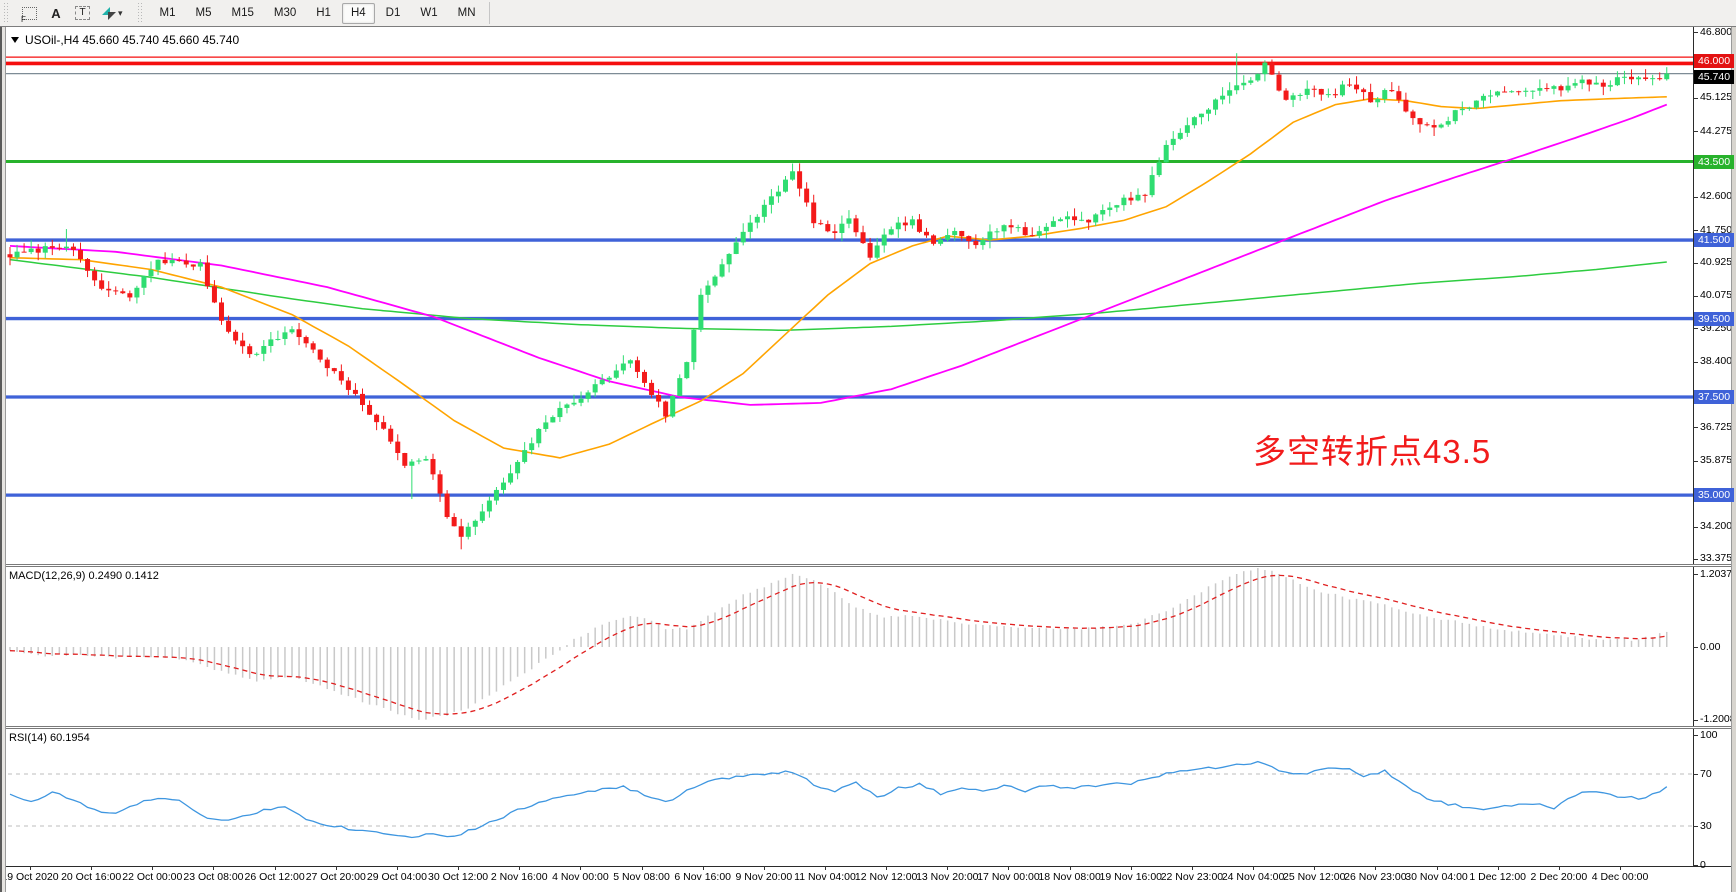 The image size is (1736, 892). What do you see at coordinates (7, 13) in the screenshot?
I see `toolbar-grip` at bounding box center [7, 13].